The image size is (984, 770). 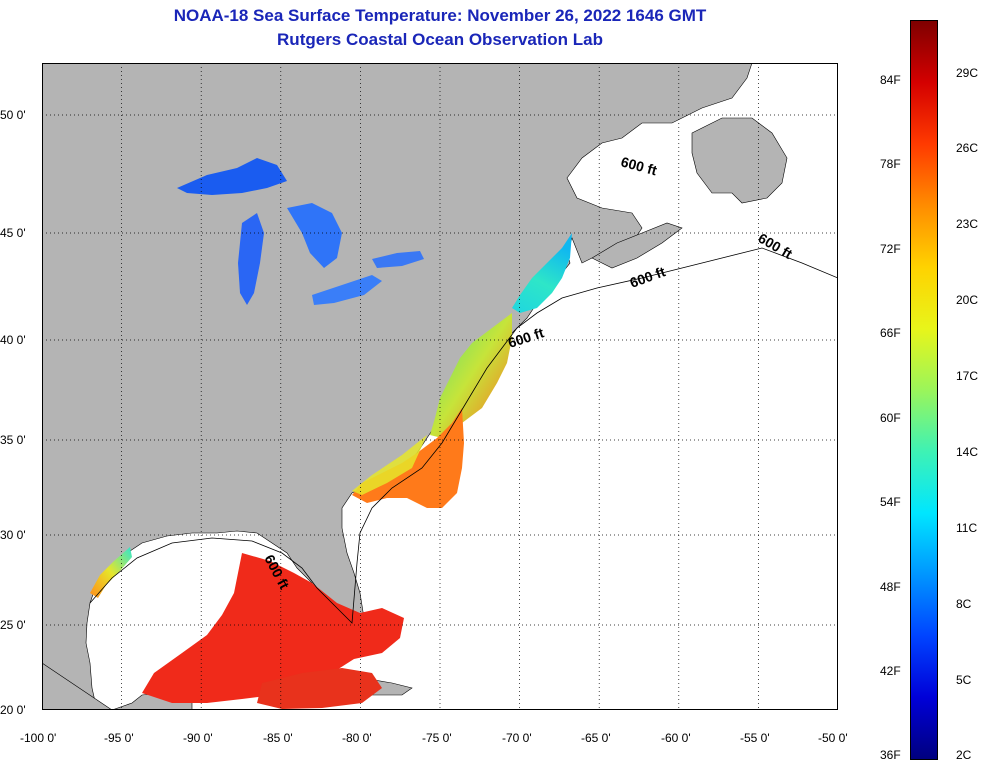 I want to click on colorbar-f-label: 60F, so click(x=890, y=418).